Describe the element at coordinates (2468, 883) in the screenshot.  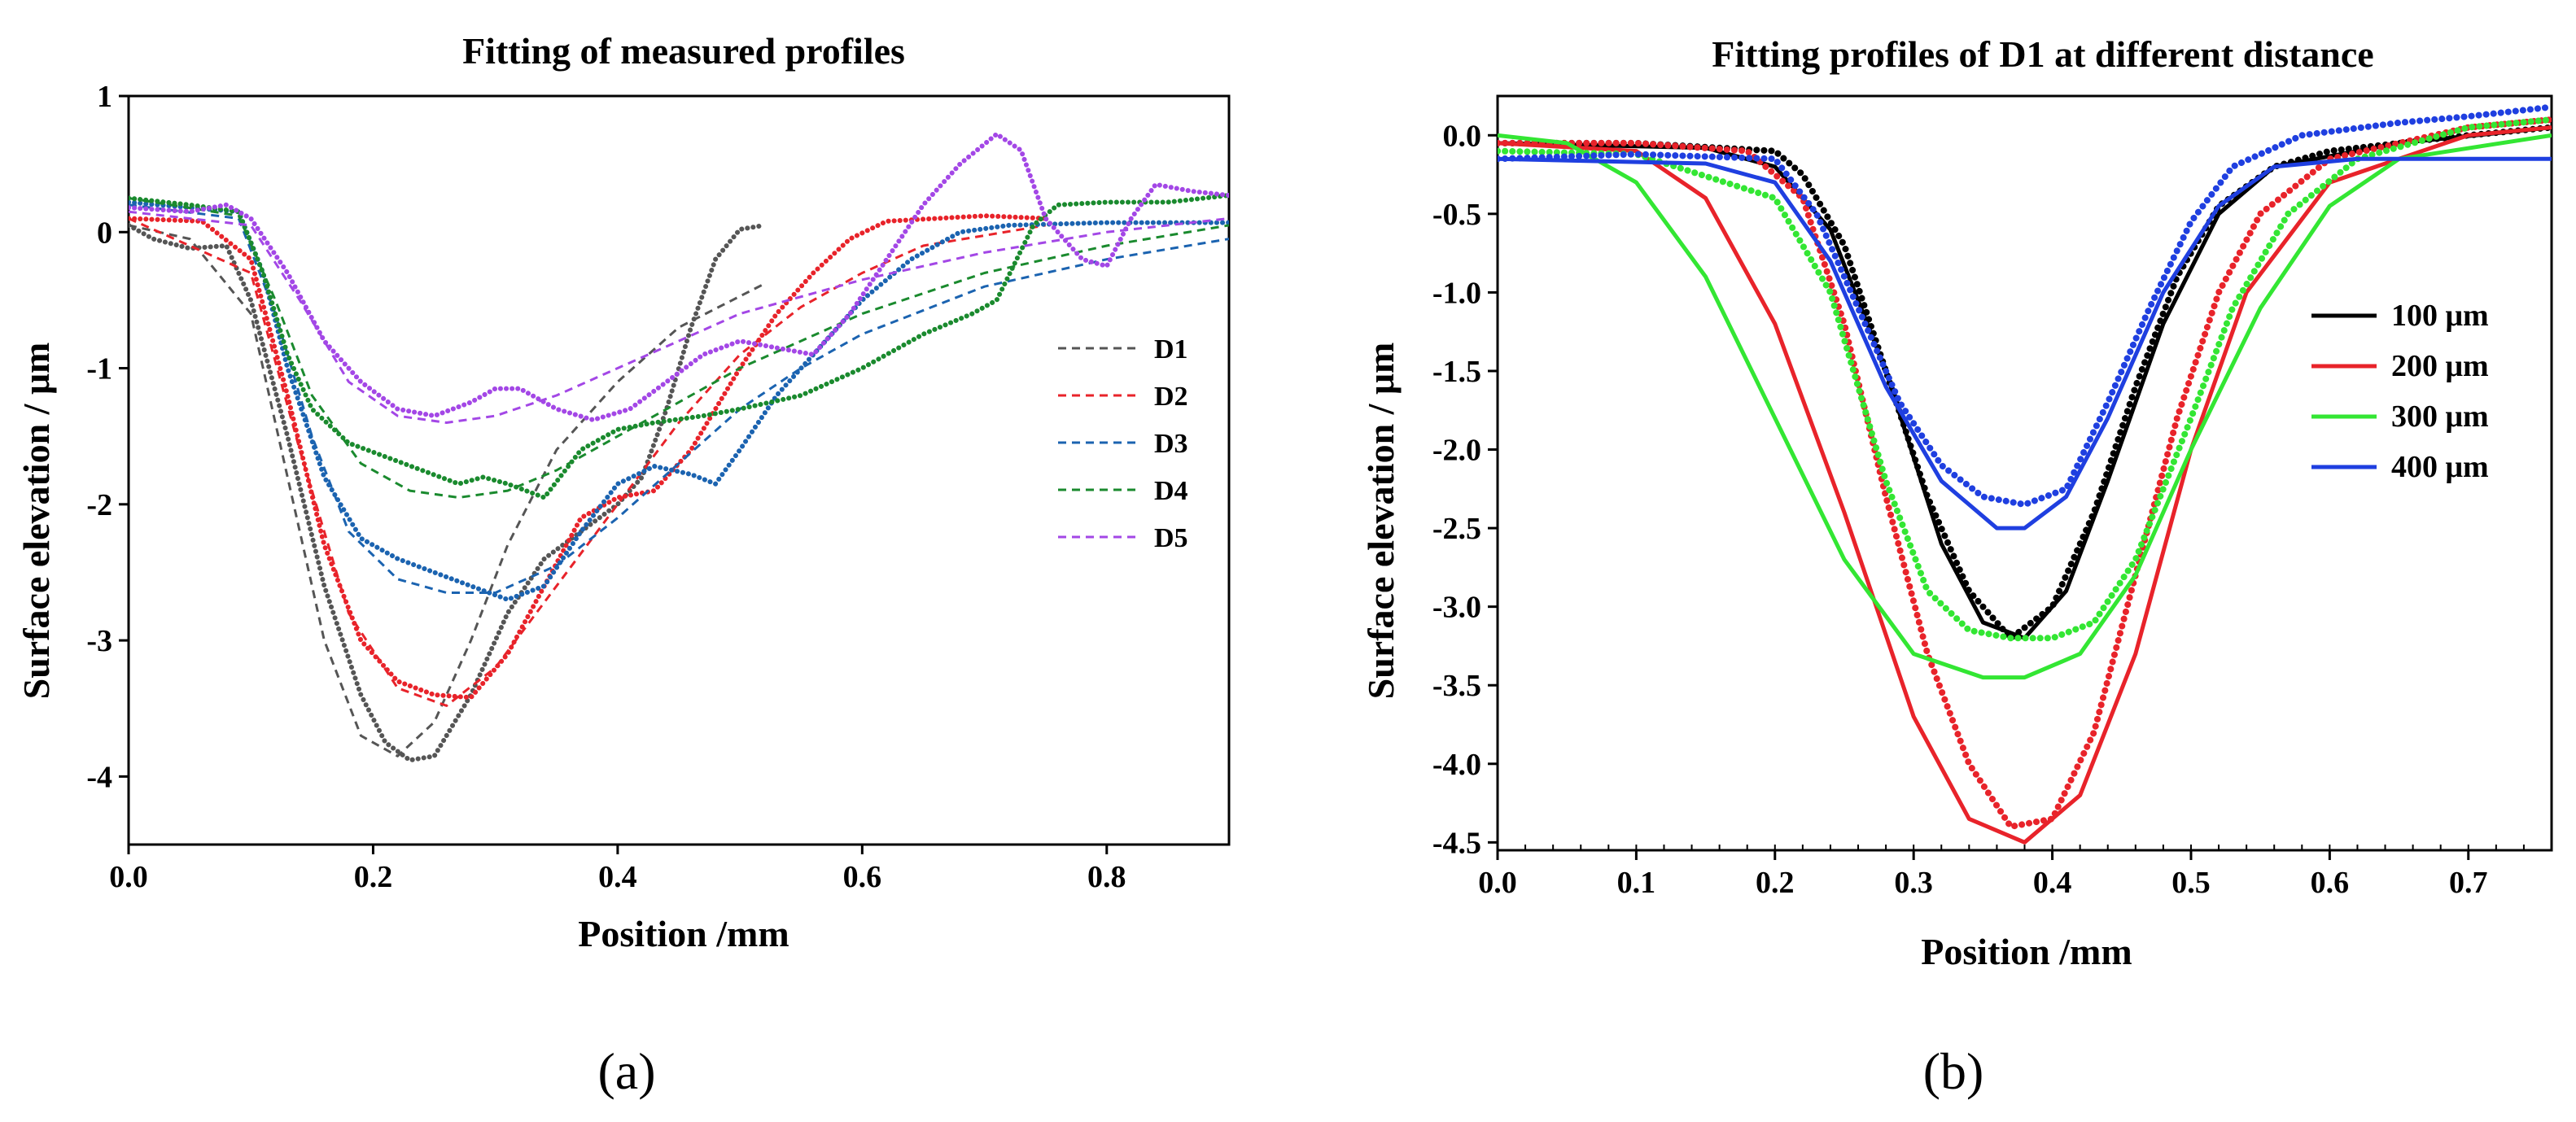
I see `chart-b-xtick-label: 0.7` at that location.